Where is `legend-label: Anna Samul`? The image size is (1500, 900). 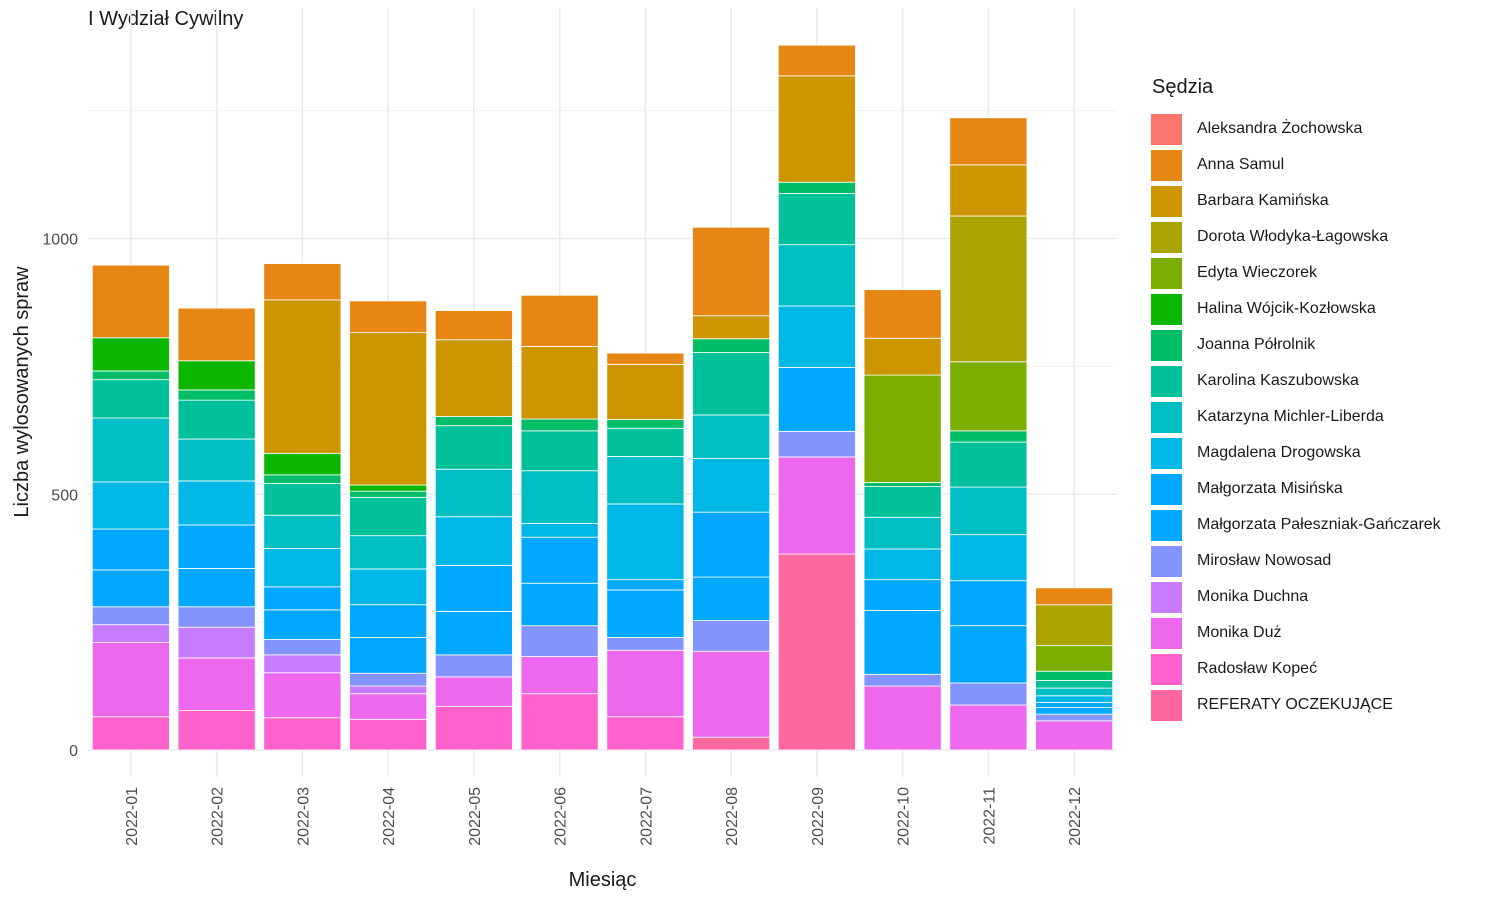
legend-label: Anna Samul is located at coordinates (1241, 164).